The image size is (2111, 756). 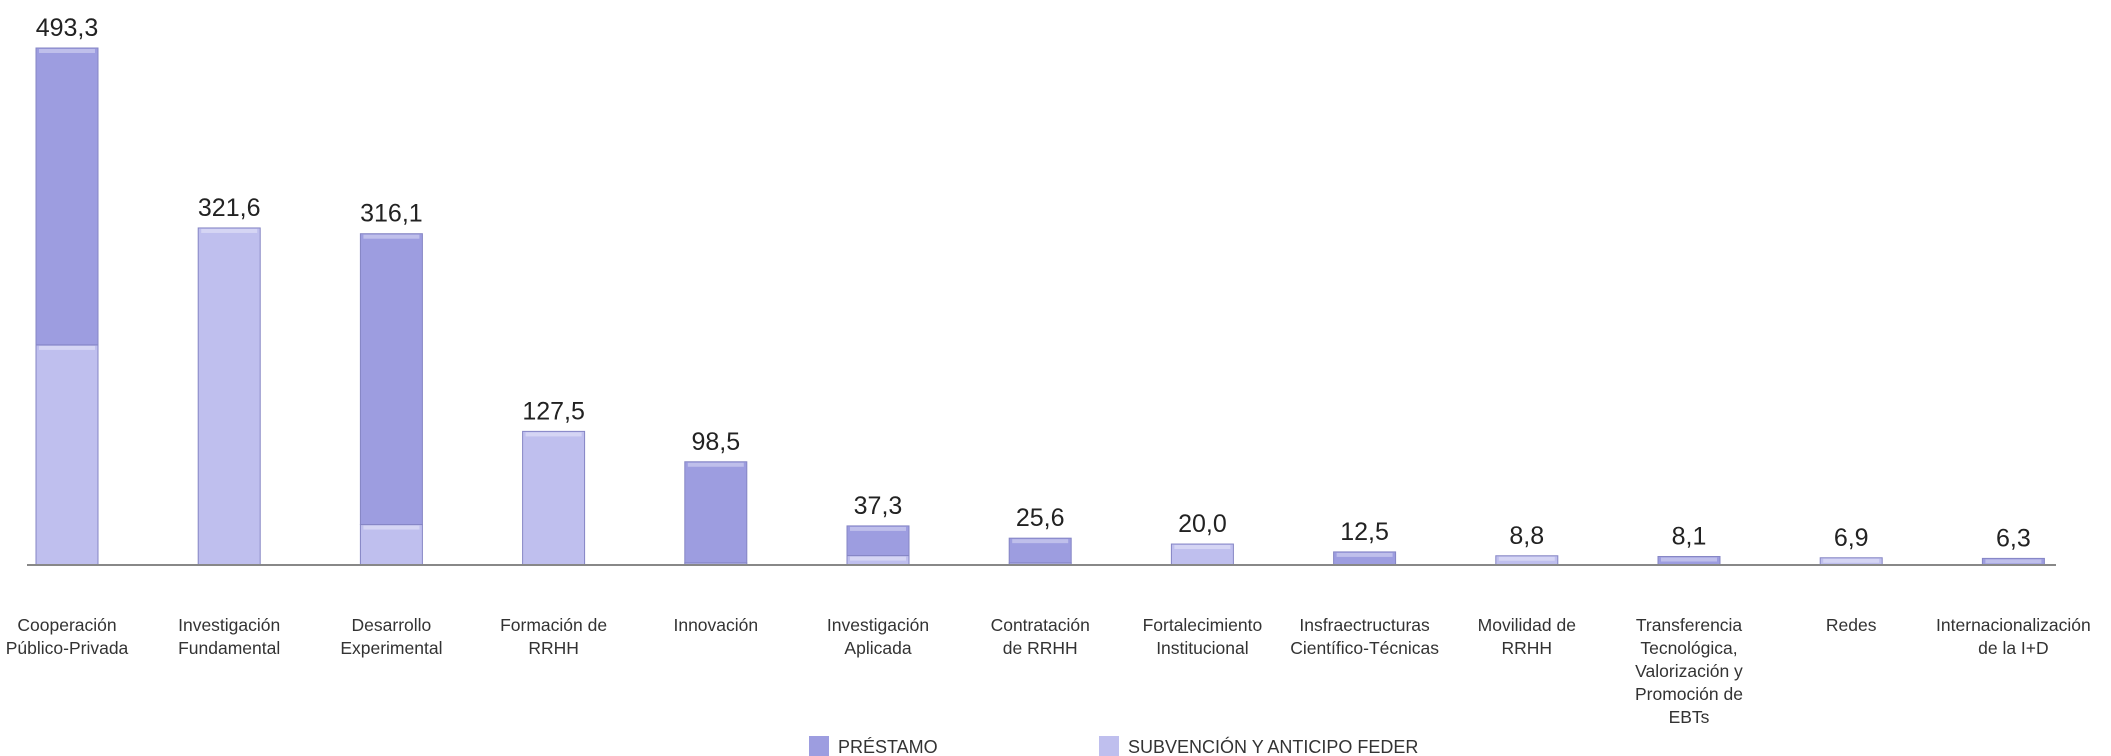 I want to click on x-tick-label: Insfraectructuras Científico-Técnicas, so click(x=1364, y=636).